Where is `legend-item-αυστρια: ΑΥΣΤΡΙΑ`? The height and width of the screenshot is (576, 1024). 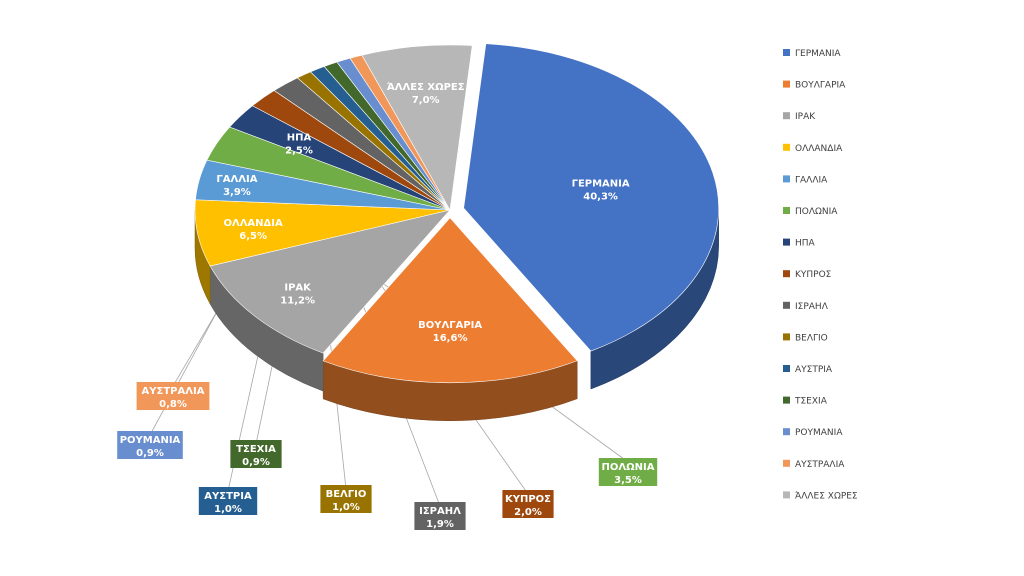 legend-item-αυστρια: ΑΥΣΤΡΙΑ is located at coordinates (808, 370).